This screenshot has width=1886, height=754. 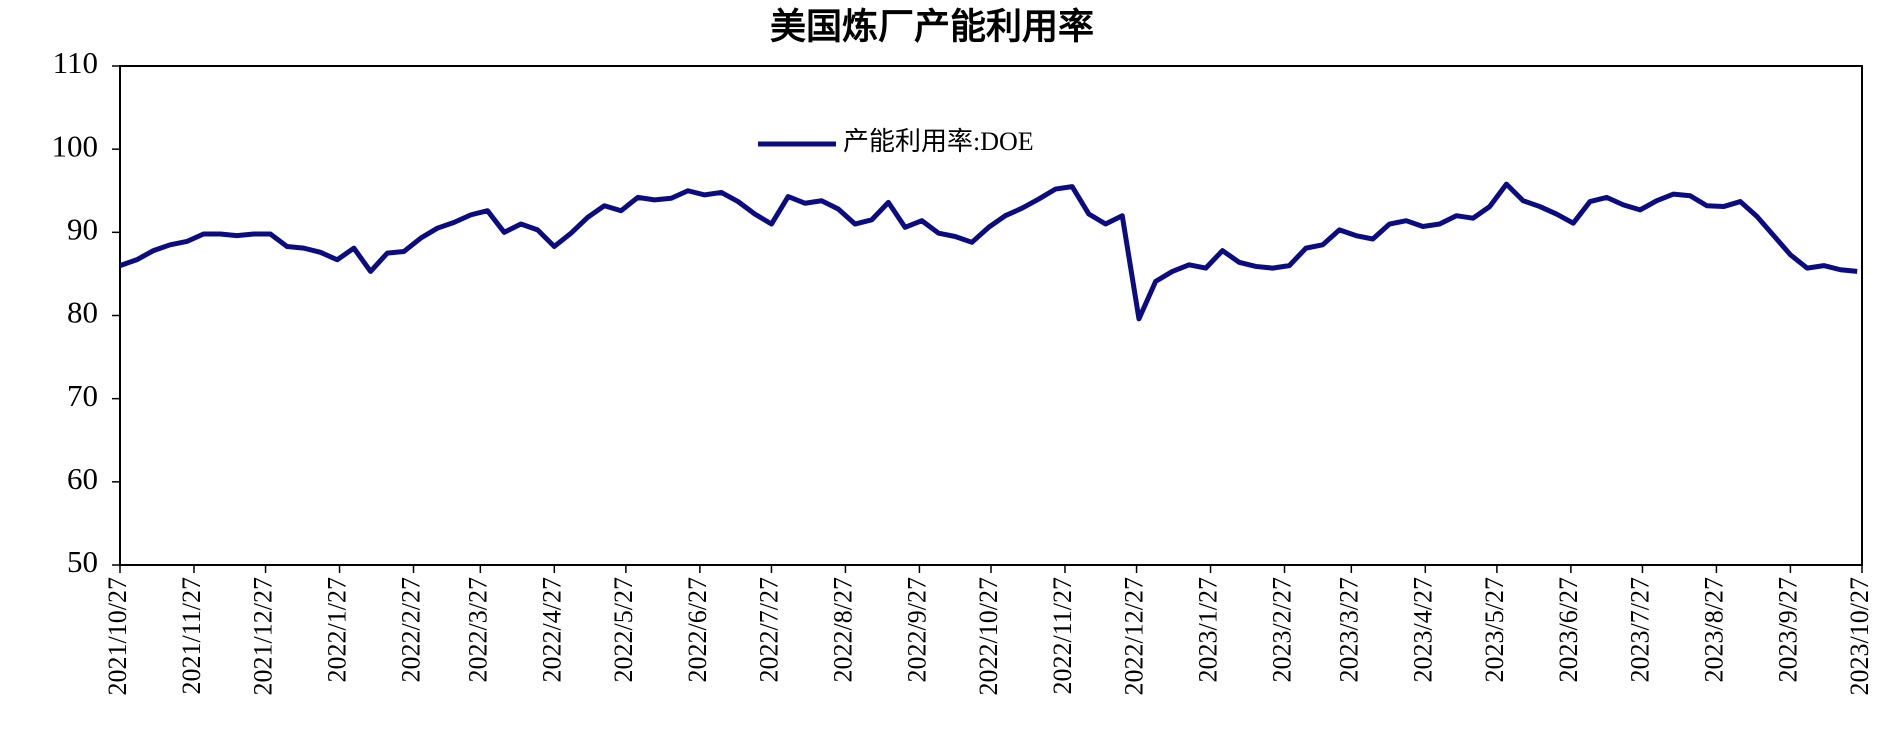 What do you see at coordinates (263, 636) in the screenshot?
I see `x-tick-label: 2021/12/27` at bounding box center [263, 636].